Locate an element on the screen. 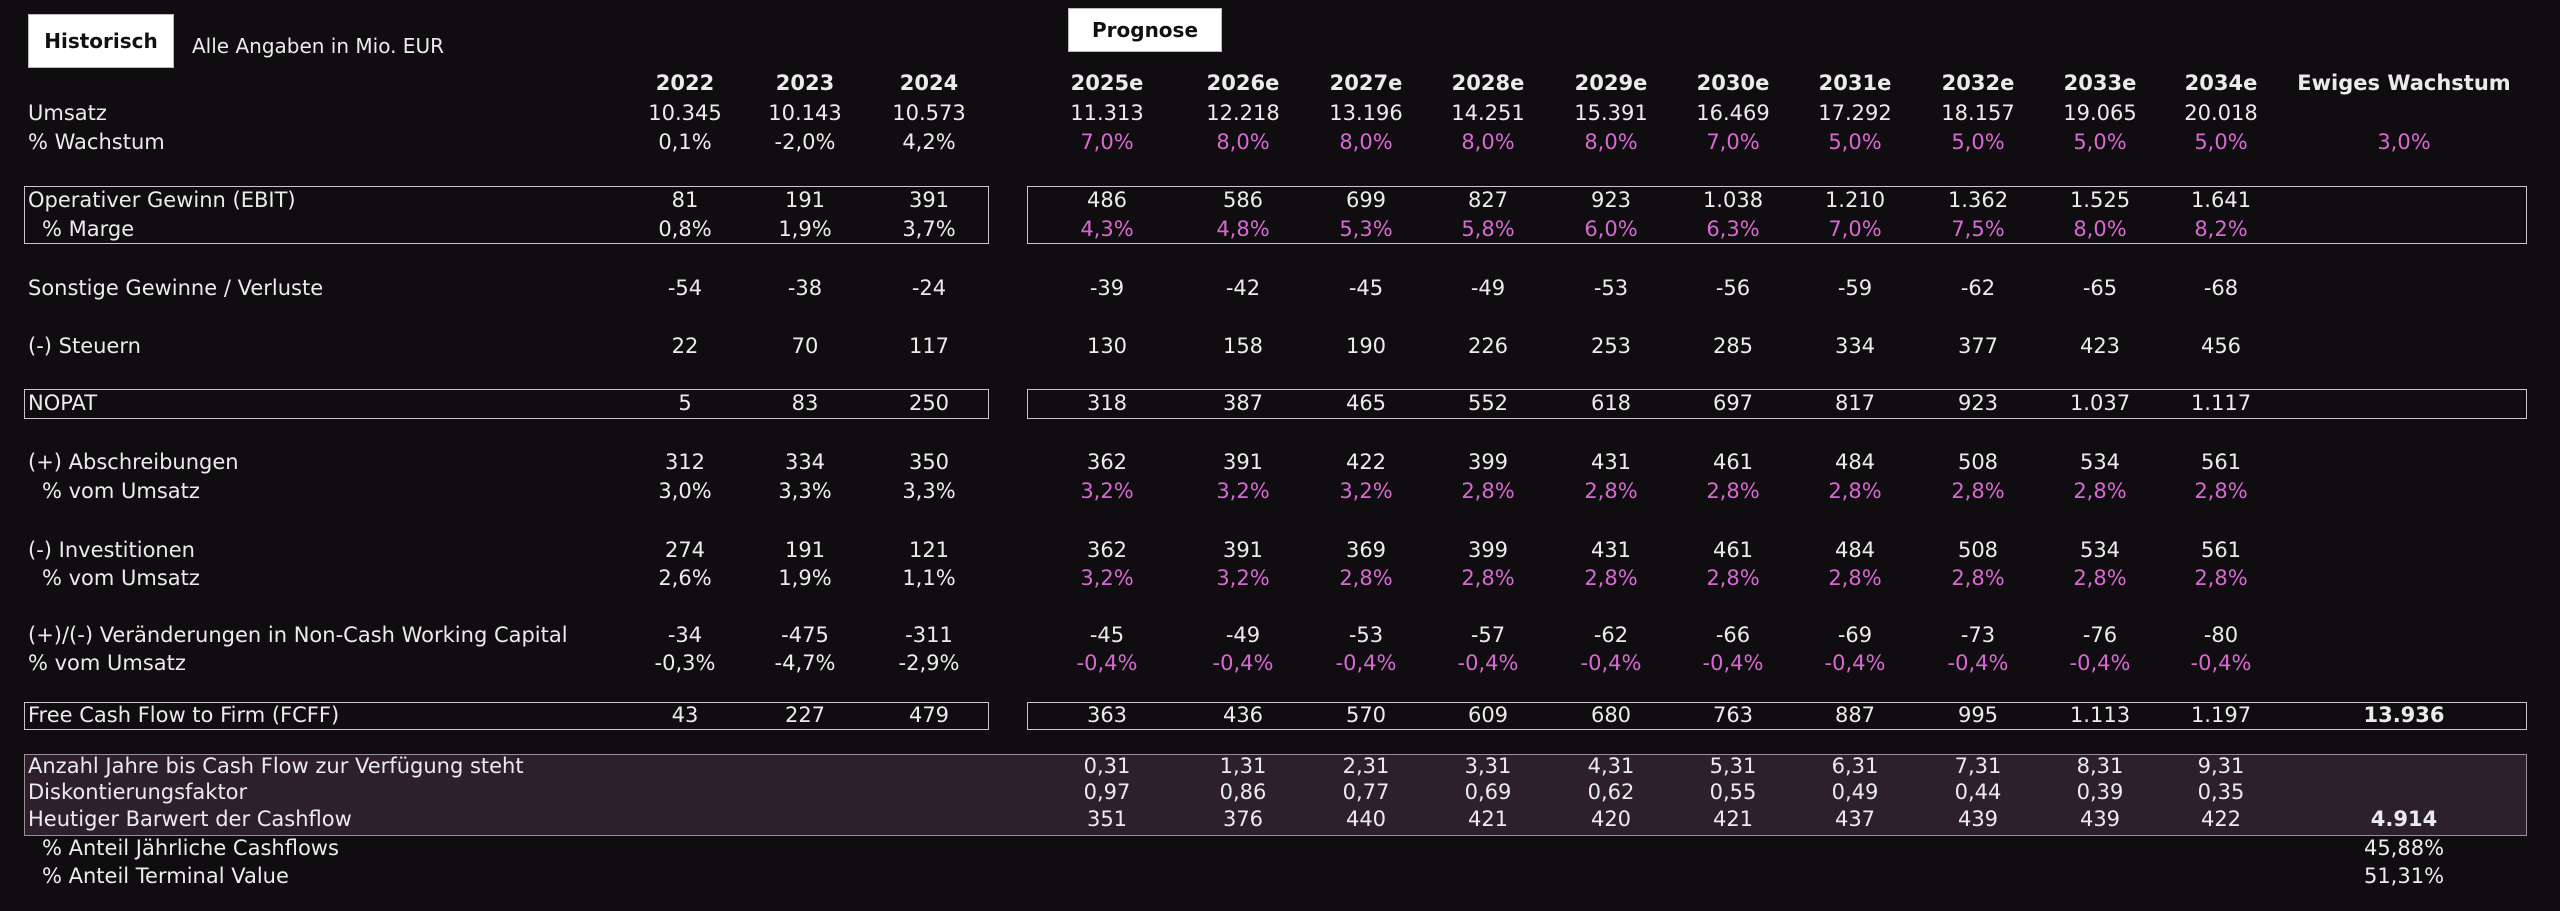  hist-value: 3,0% is located at coordinates (685, 491).